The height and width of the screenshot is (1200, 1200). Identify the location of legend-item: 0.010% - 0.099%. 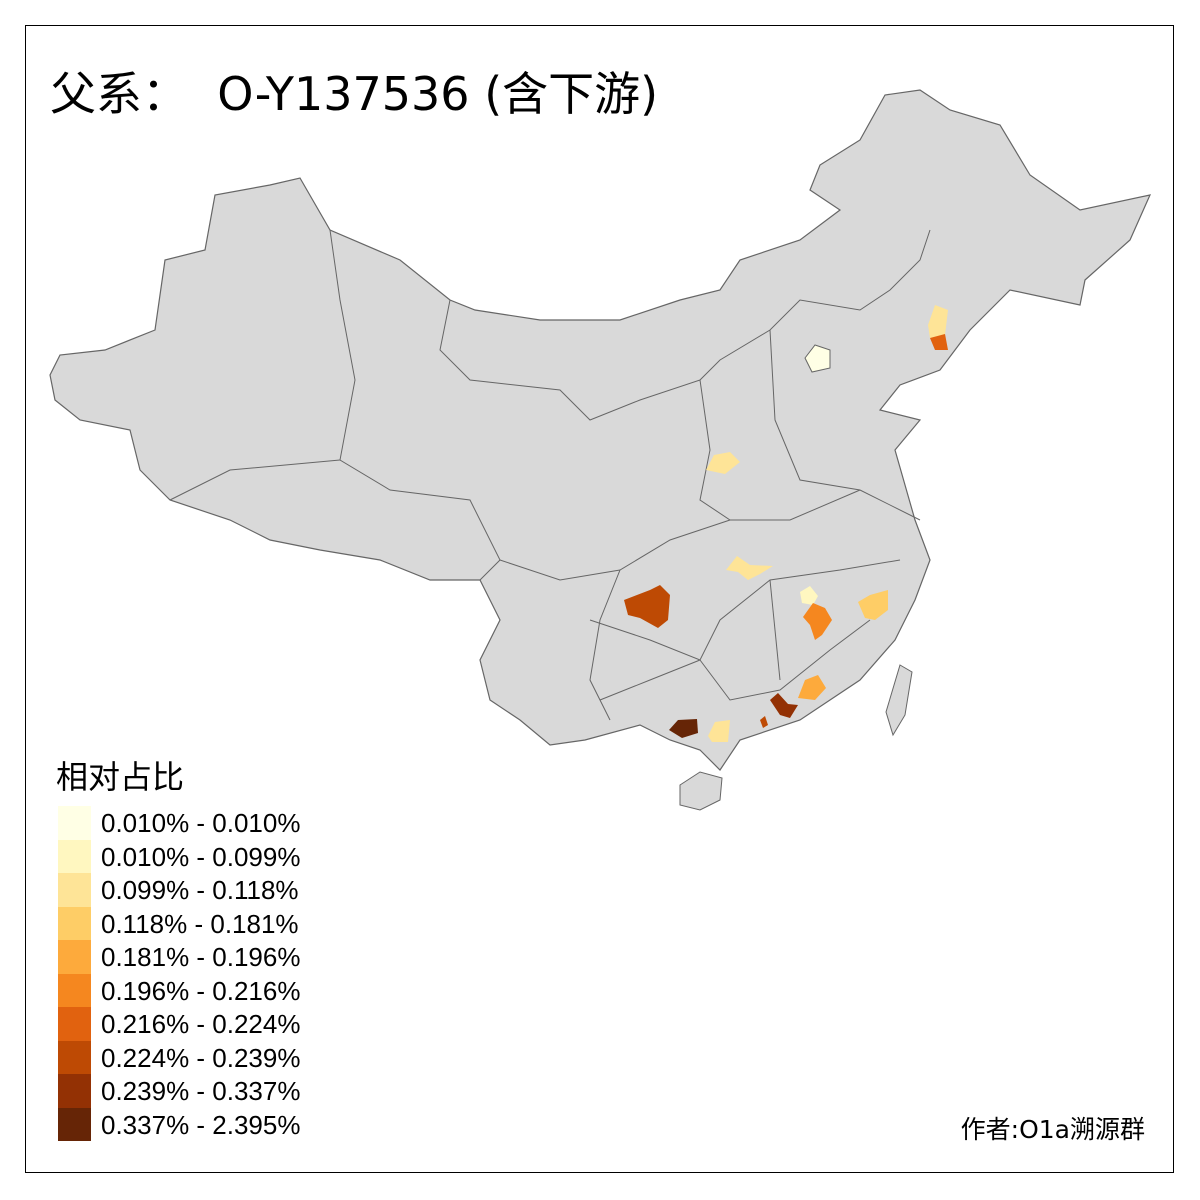
(208, 856).